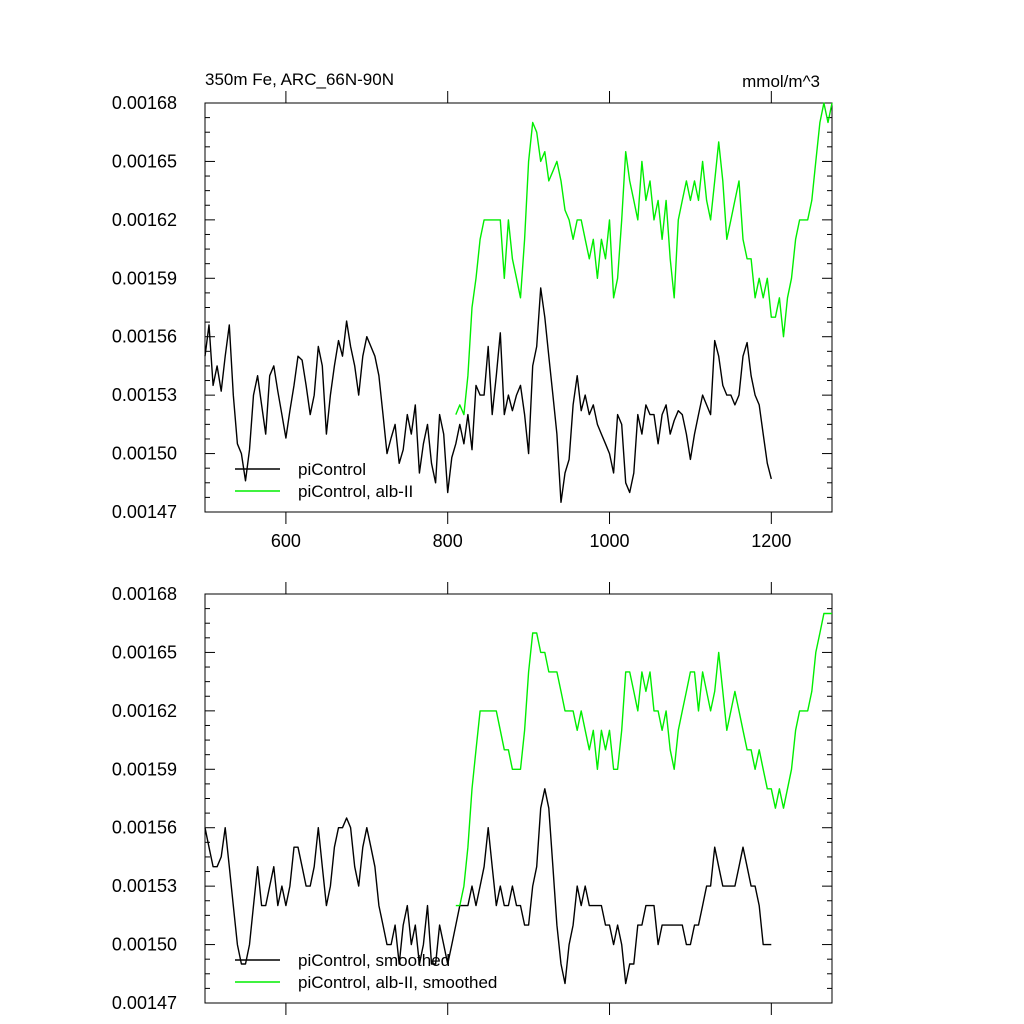  I want to click on legend-label: piControl, smoothed, so click(374, 960).